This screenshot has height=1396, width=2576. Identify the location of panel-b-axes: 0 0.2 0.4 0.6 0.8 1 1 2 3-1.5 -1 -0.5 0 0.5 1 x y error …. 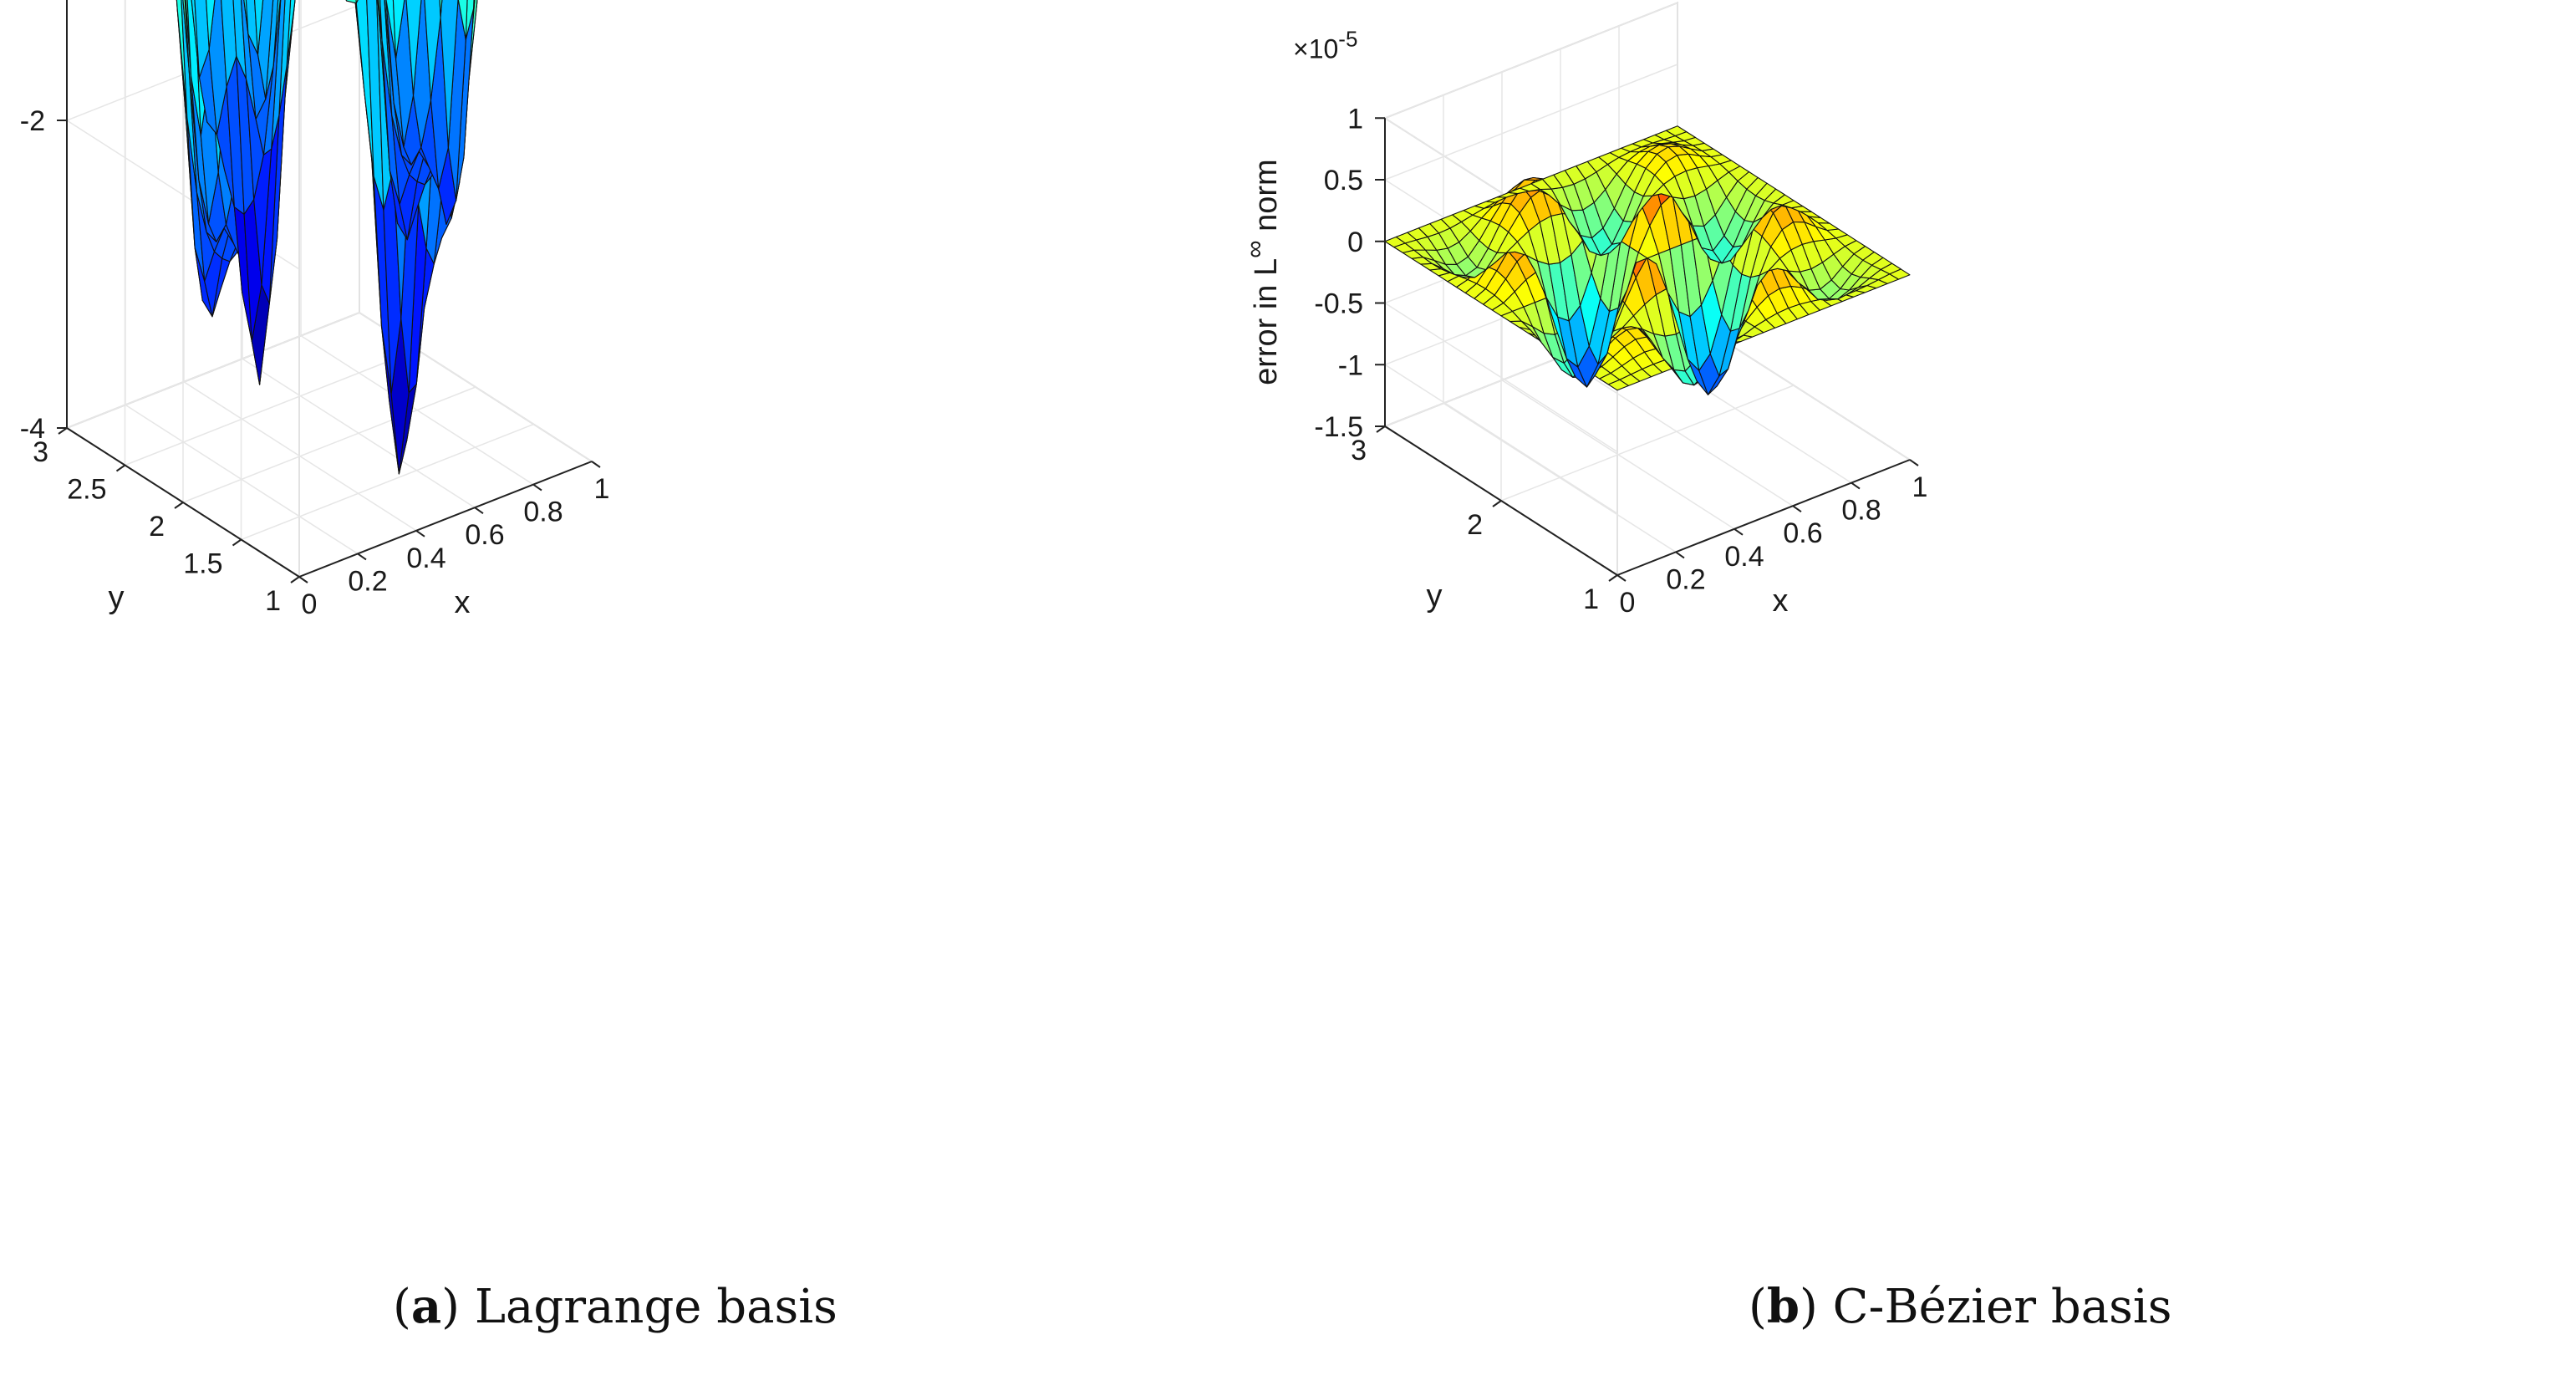
(1584, 322).